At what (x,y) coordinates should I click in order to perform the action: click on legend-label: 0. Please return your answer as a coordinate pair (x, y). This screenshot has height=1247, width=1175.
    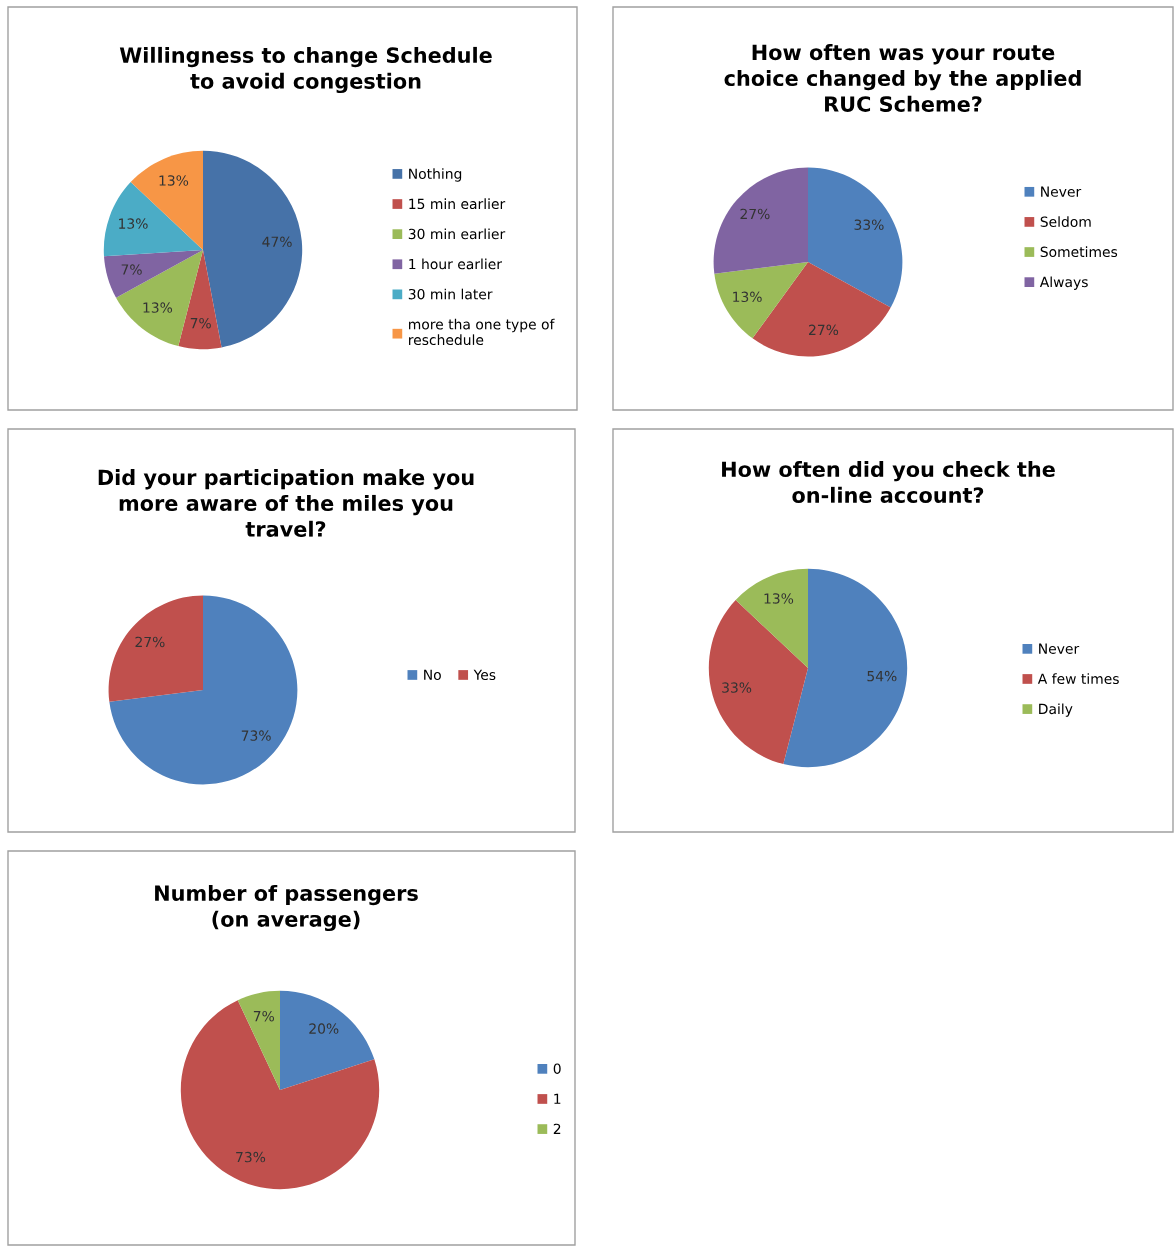
    Looking at the image, I should click on (557, 1068).